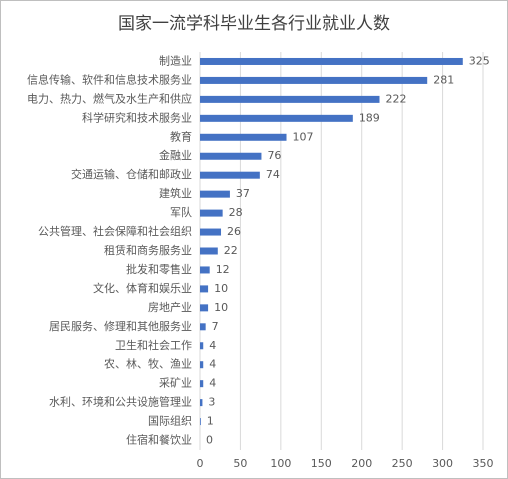  I want to click on x-tick-label: 200, so click(361, 463).